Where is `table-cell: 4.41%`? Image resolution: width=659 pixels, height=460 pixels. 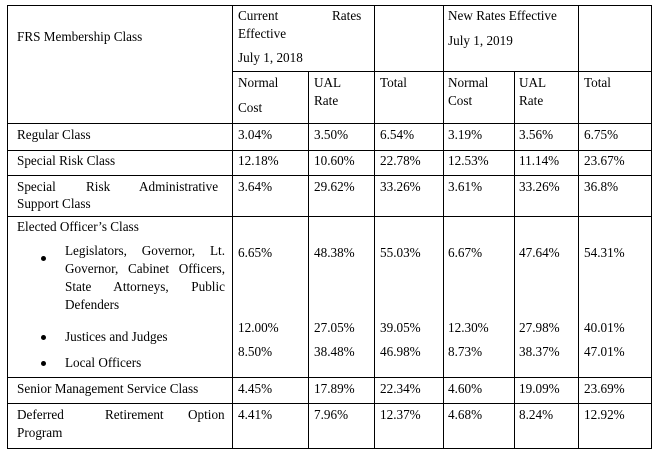 table-cell: 4.41% is located at coordinates (255, 414).